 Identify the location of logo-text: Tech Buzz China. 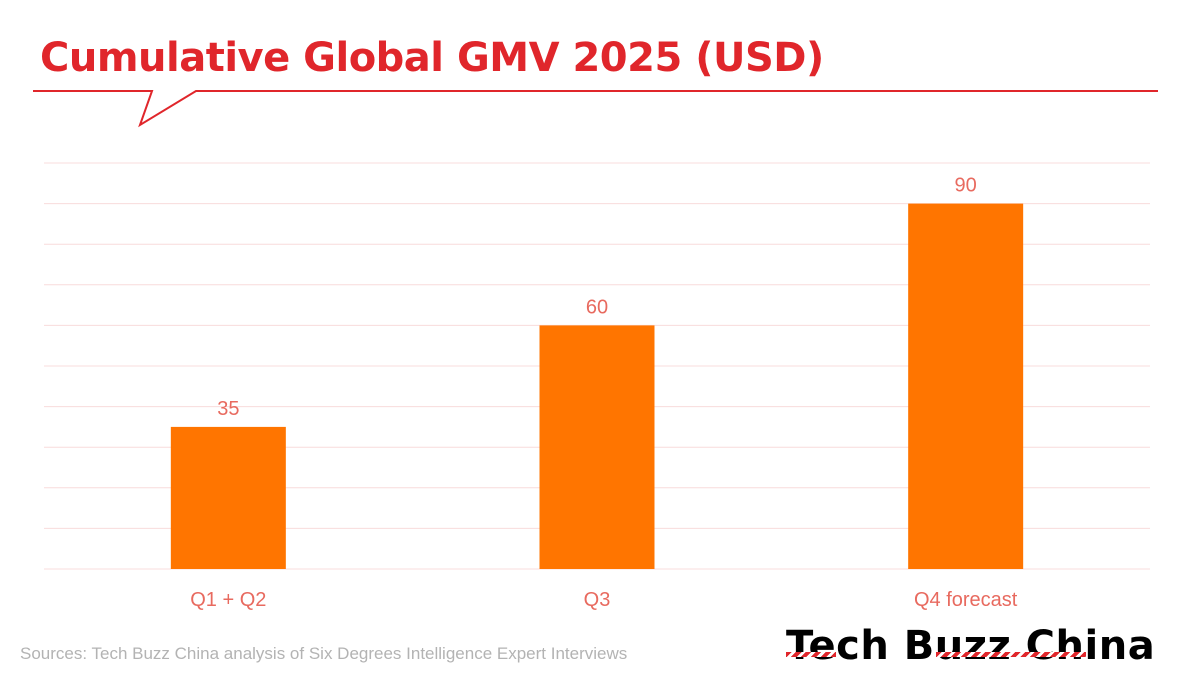
(971, 646).